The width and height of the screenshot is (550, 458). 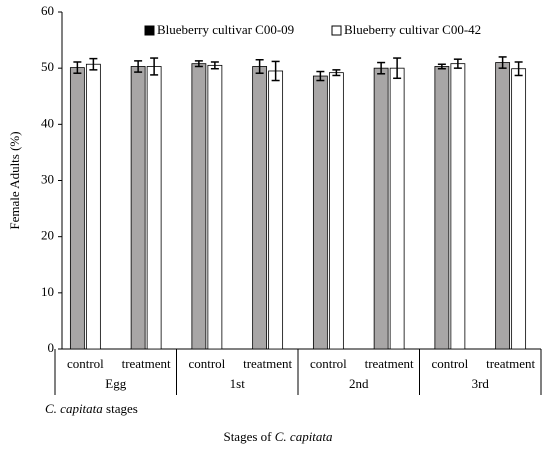 What do you see at coordinates (47, 235) in the screenshot?
I see `y-tick-label: 20` at bounding box center [47, 235].